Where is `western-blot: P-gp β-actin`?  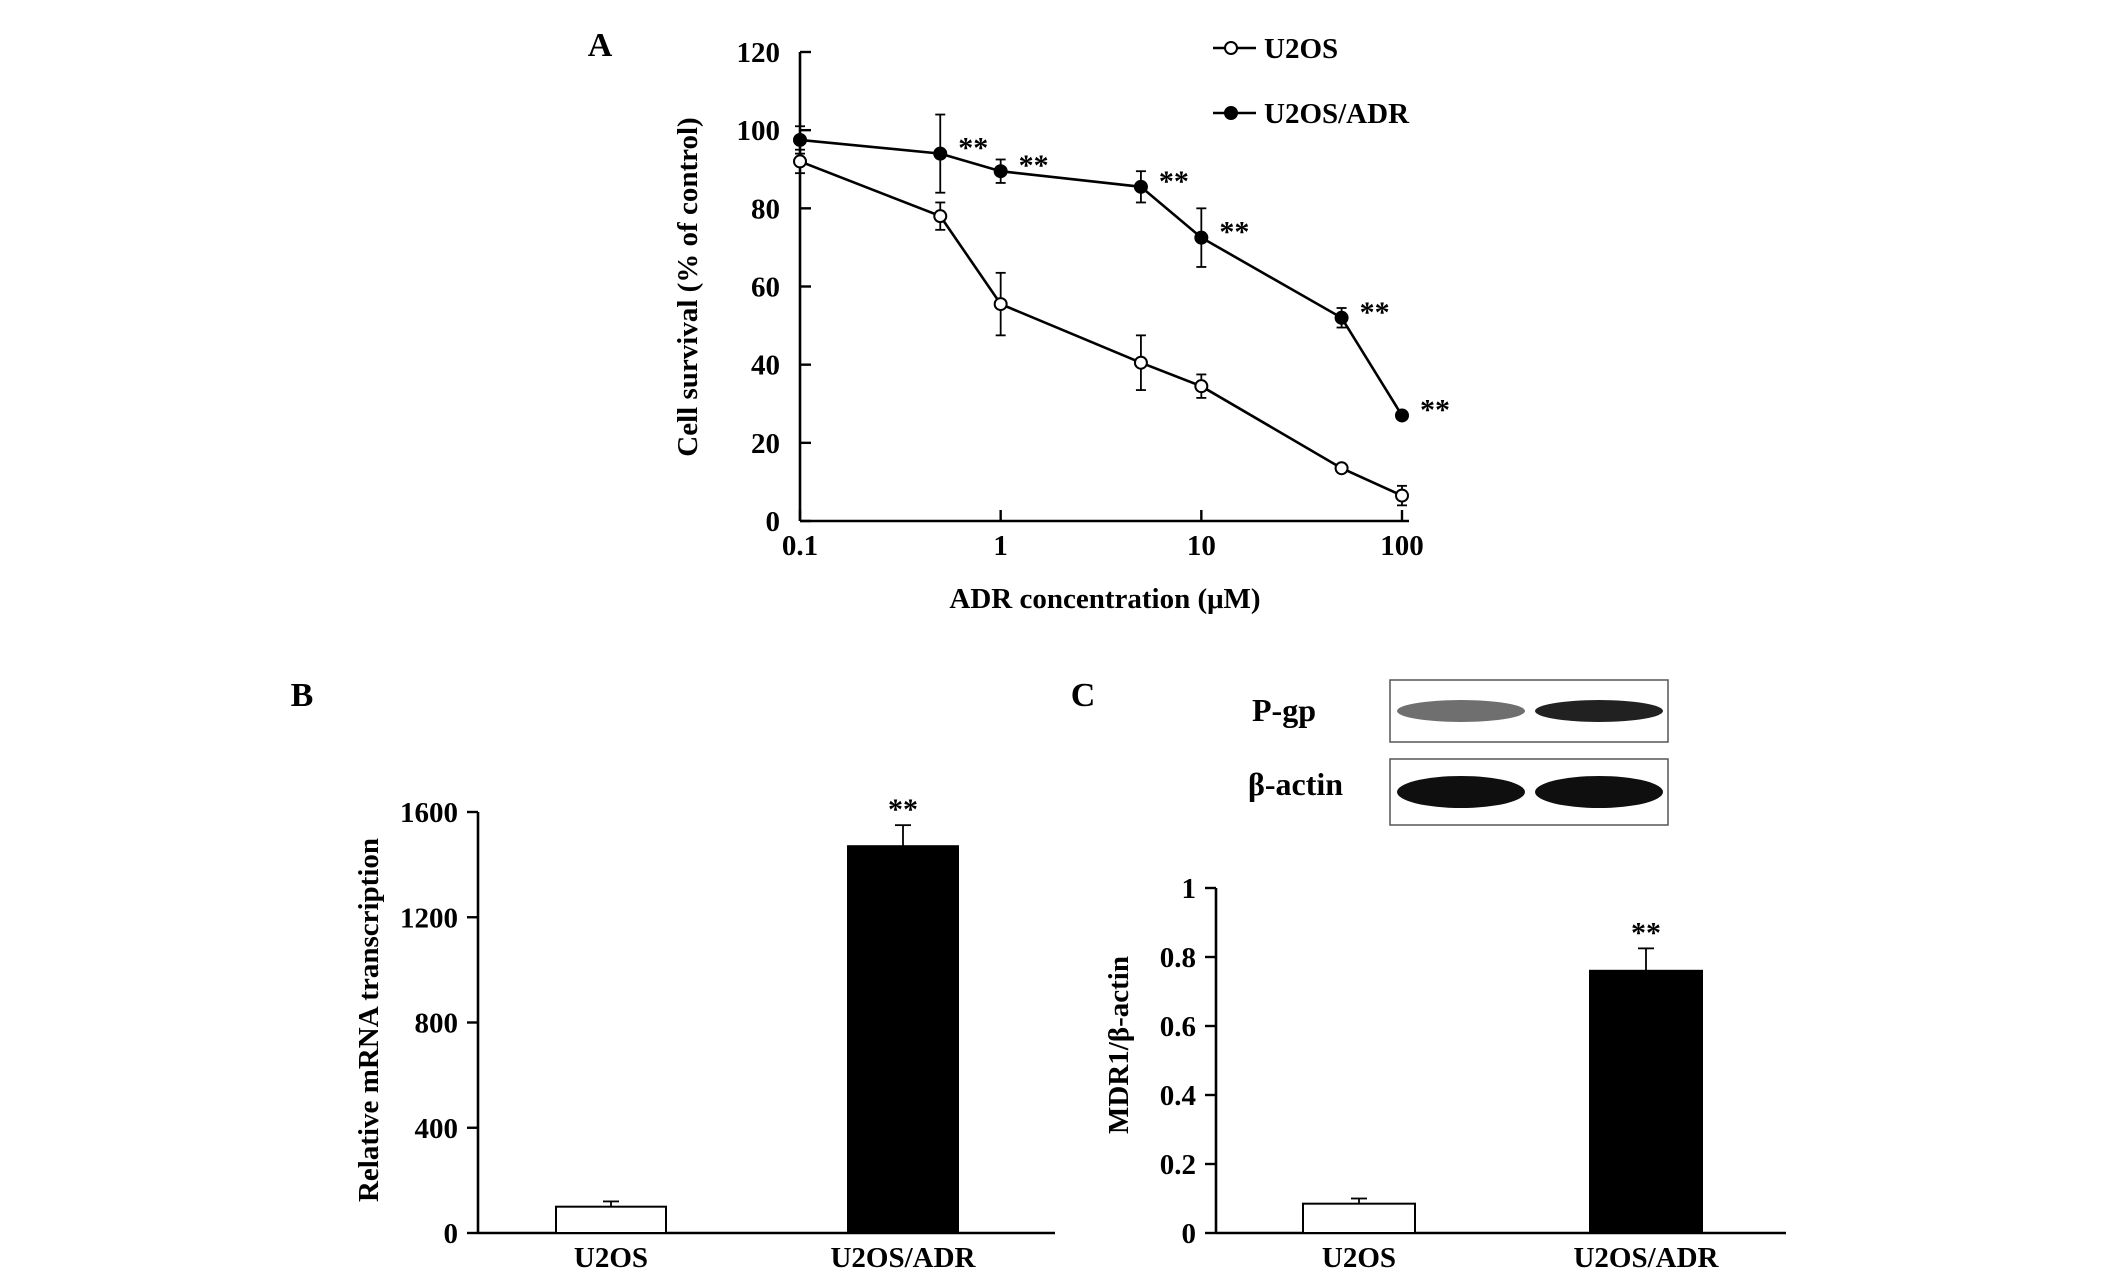
western-blot: P-gp β-actin is located at coordinates (1458, 752).